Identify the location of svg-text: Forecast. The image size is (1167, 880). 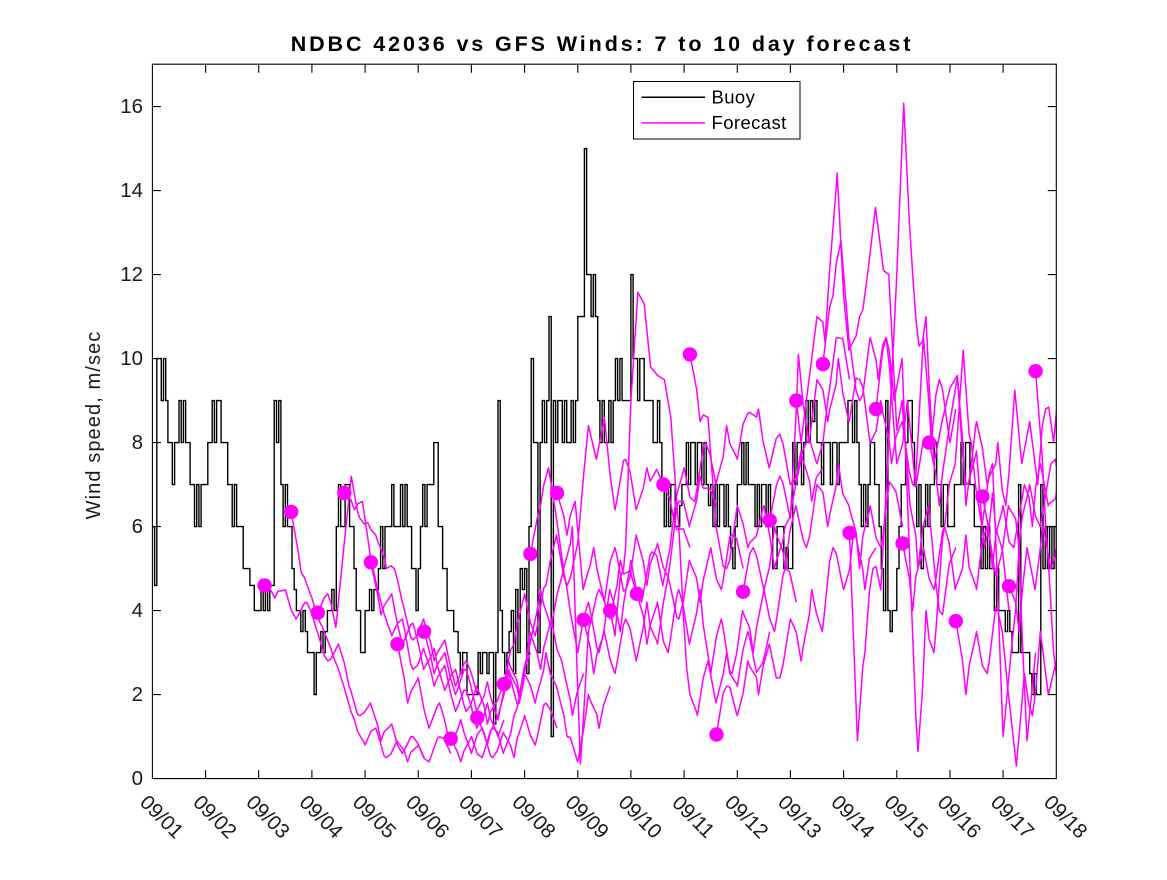
(749, 122).